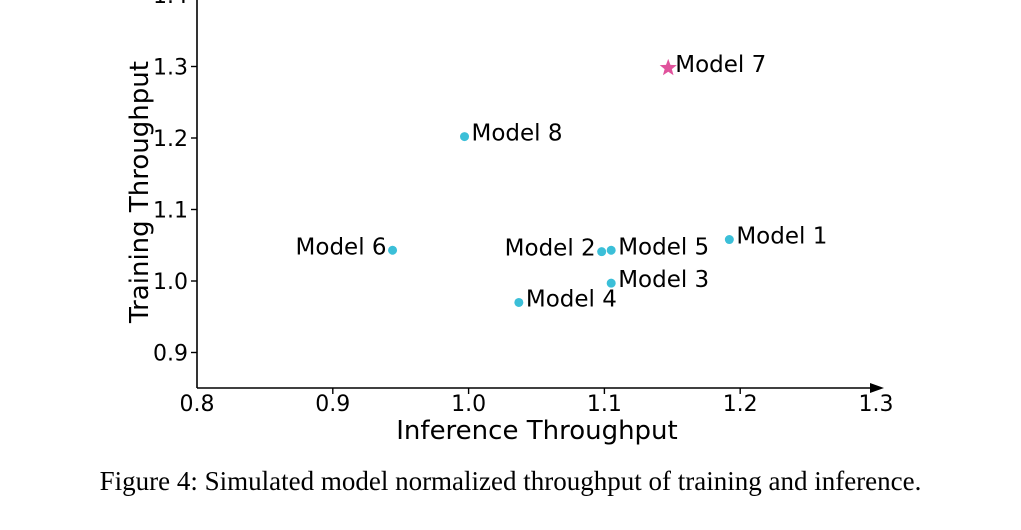  Describe the element at coordinates (170, 68) in the screenshot. I see `y-tick-label: 1.3` at that location.